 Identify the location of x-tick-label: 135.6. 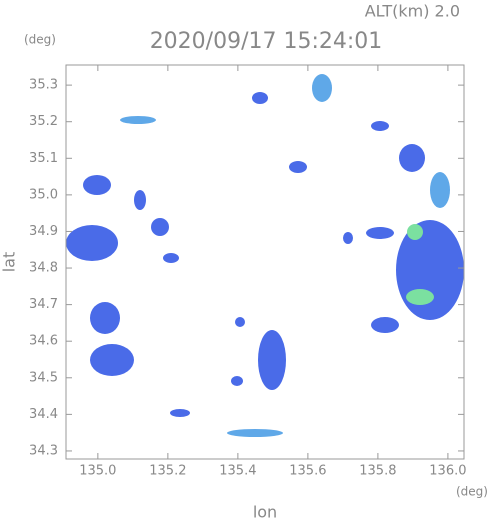
(307, 471).